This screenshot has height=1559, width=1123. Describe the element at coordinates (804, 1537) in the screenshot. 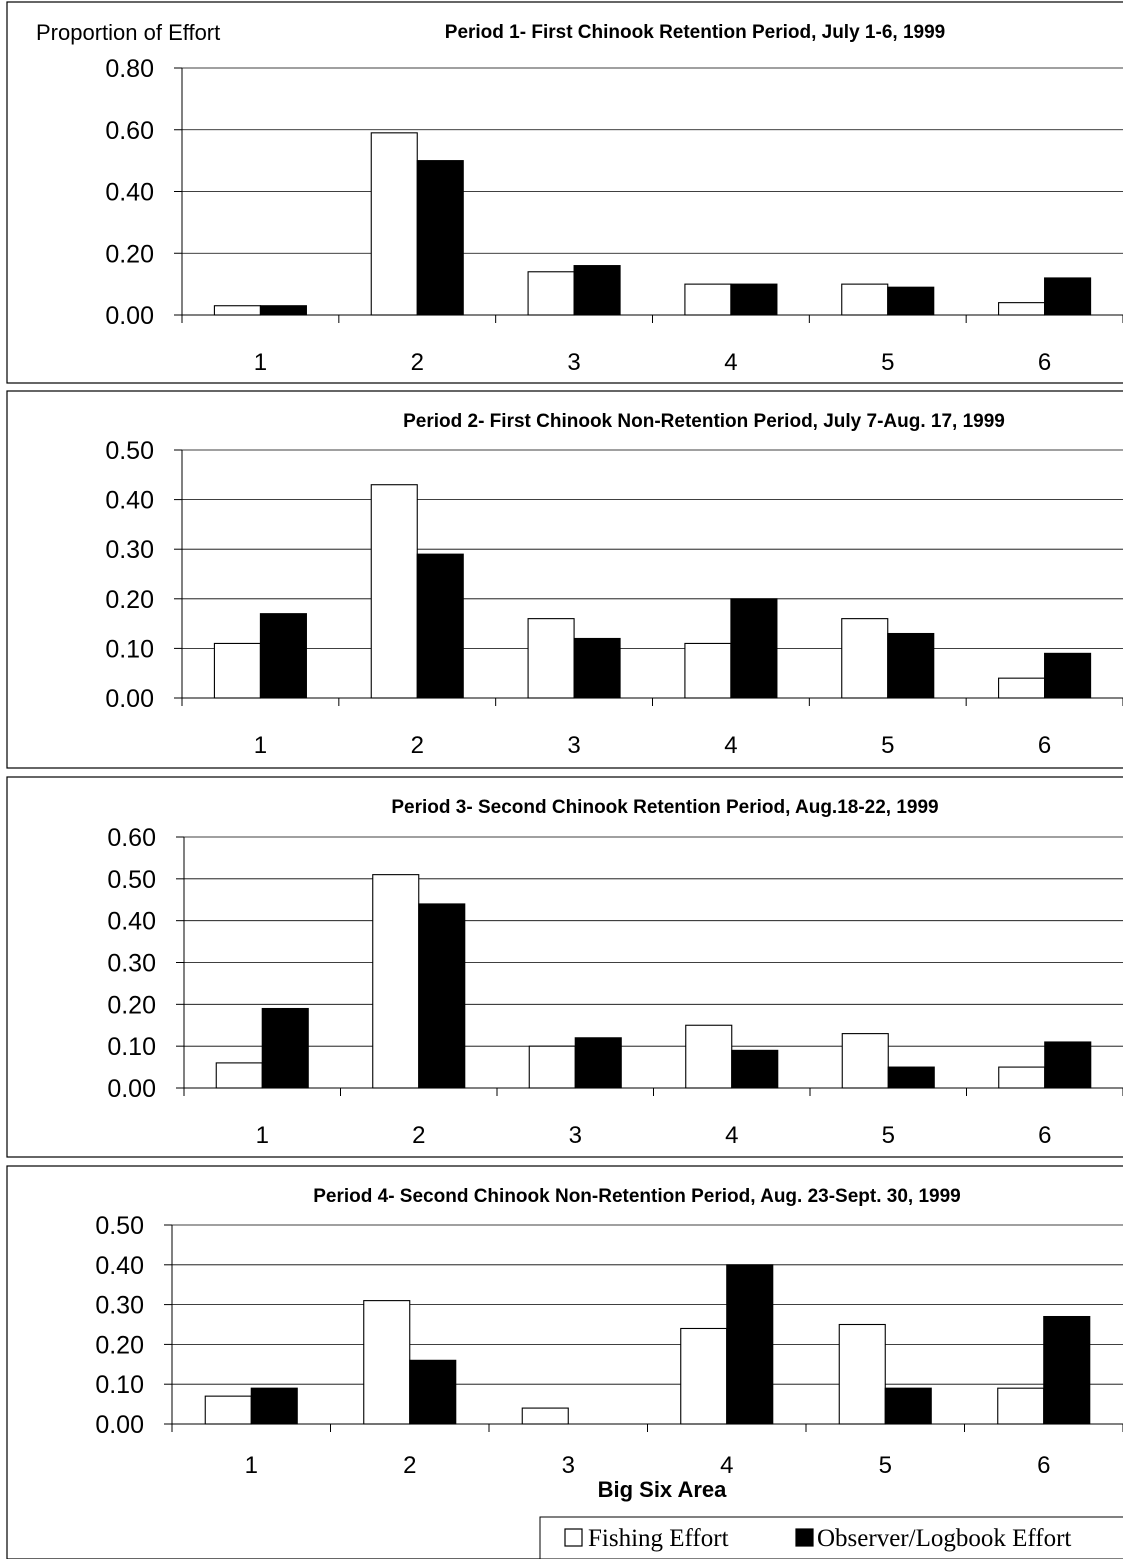

I see `legend-swatch-observer` at that location.